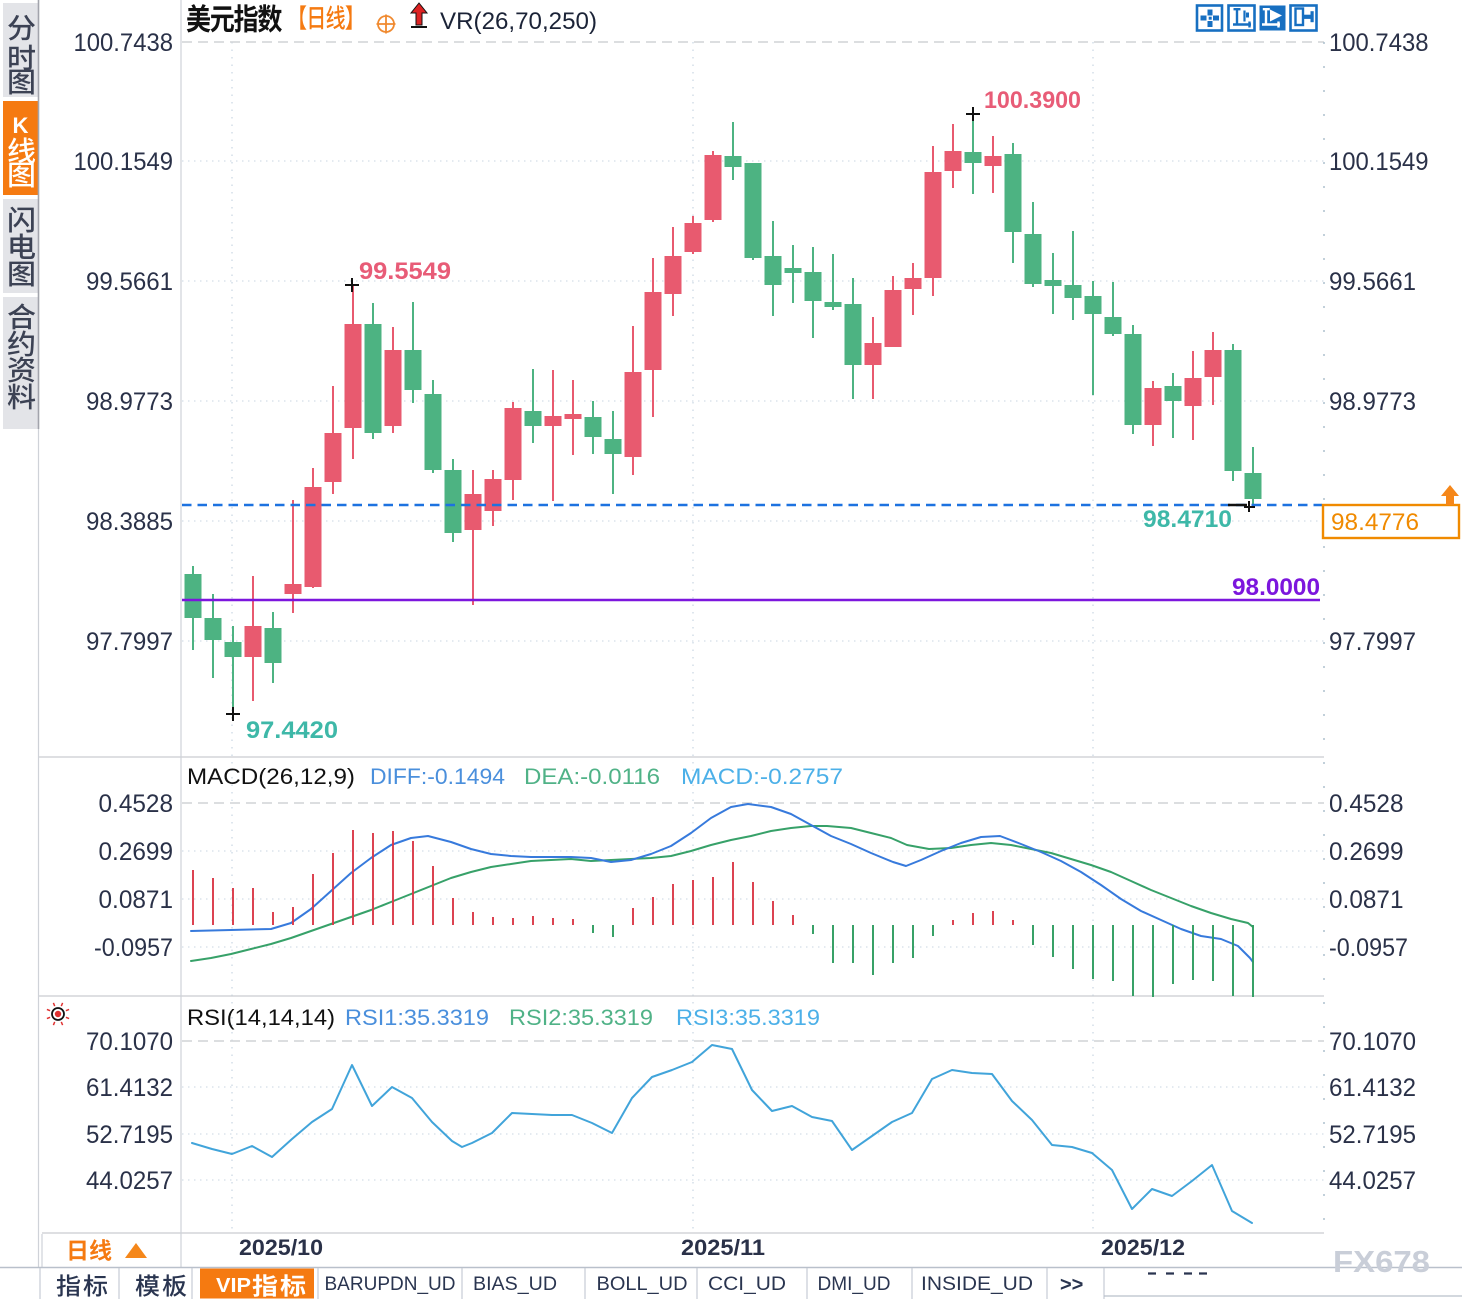 The height and width of the screenshot is (1300, 1462). What do you see at coordinates (1375, 522) in the screenshot?
I see `svg-text: 98.4776` at bounding box center [1375, 522].